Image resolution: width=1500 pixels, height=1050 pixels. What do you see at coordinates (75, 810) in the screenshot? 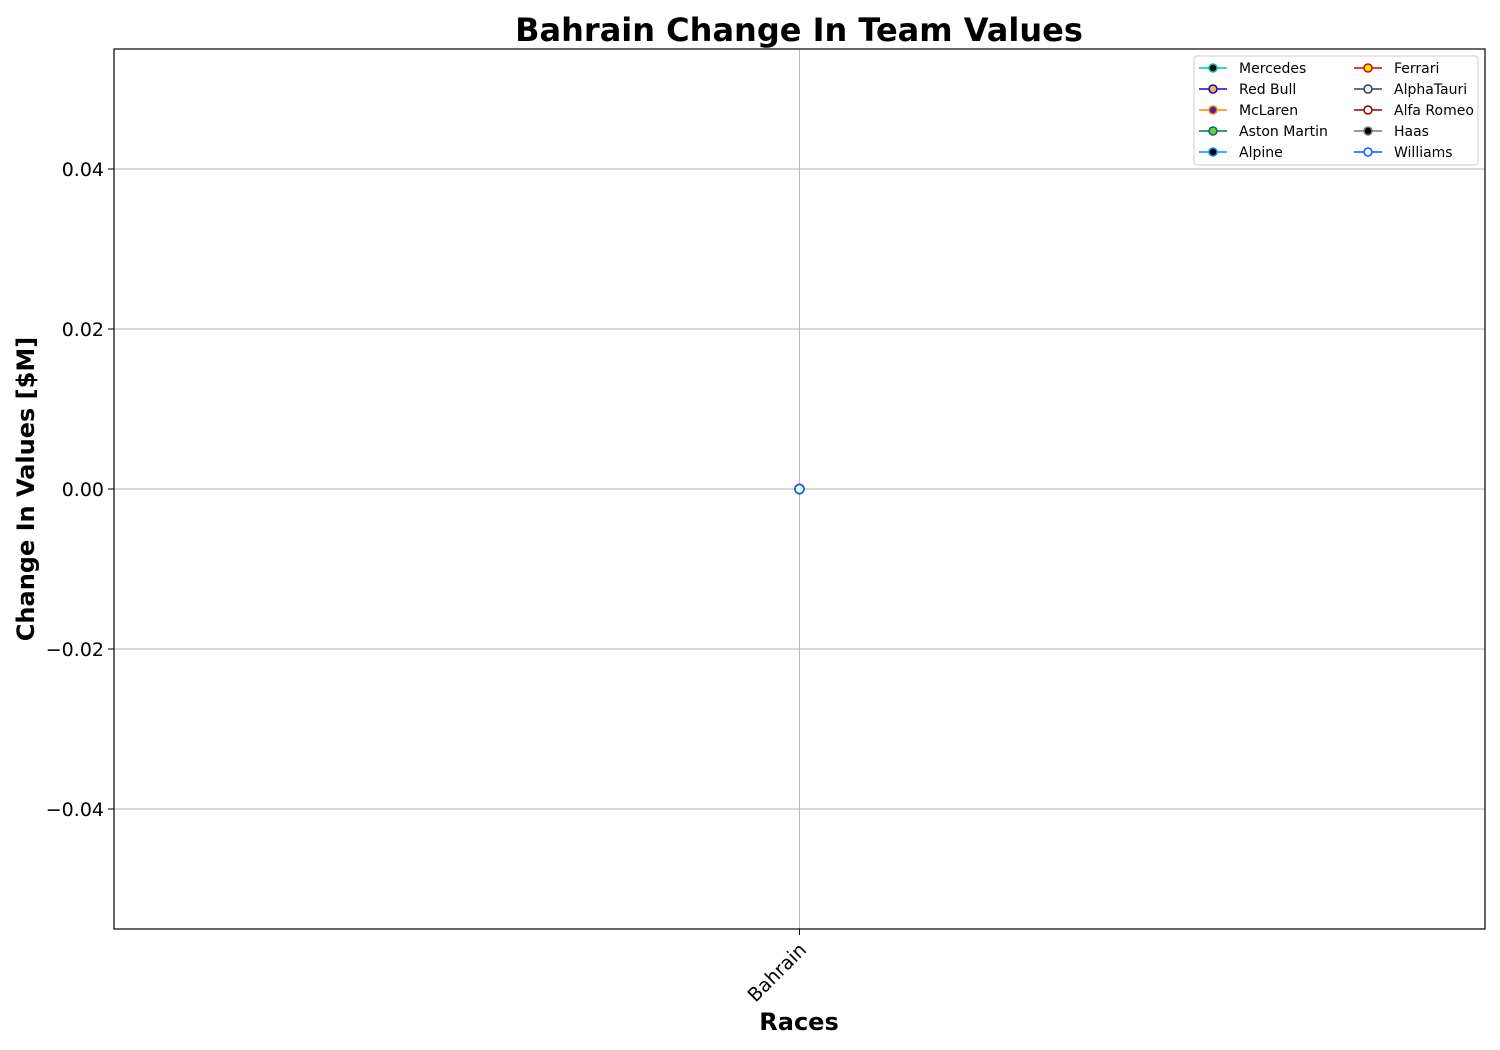
I see `y-tick-label: −0.04` at bounding box center [75, 810].